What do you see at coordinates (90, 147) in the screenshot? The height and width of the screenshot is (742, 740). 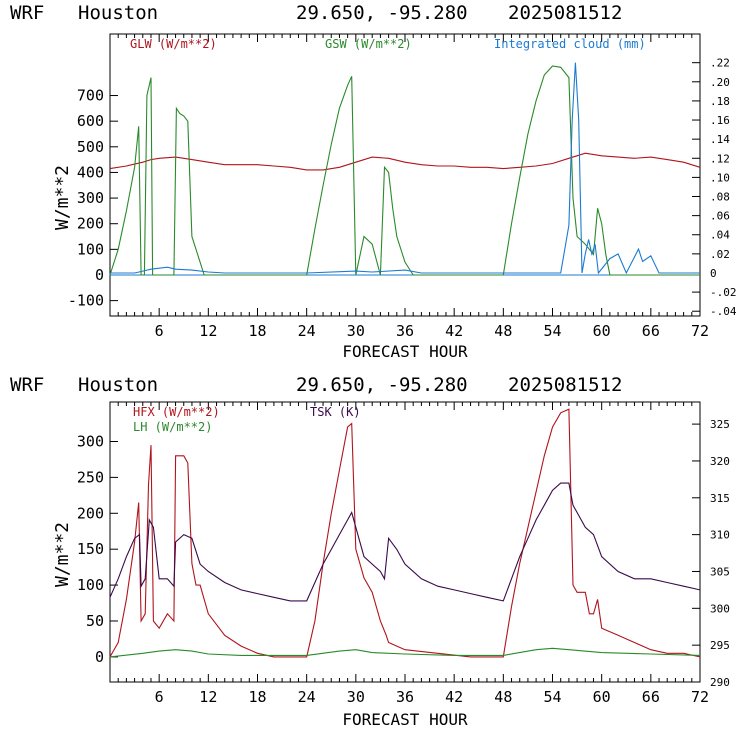 I see `y-tick-label: 500` at bounding box center [90, 147].